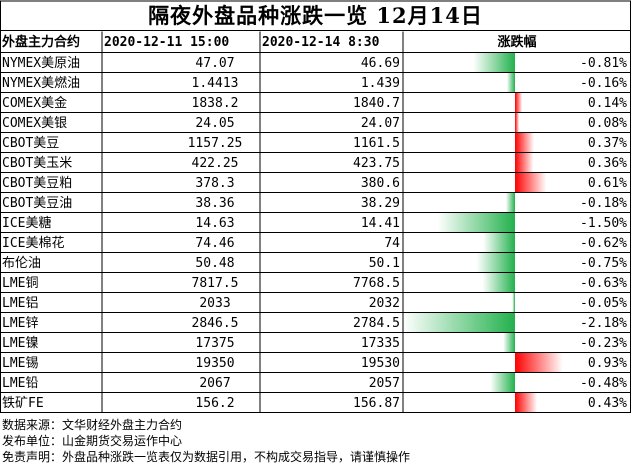 The height and width of the screenshot is (465, 631). Describe the element at coordinates (376, 283) in the screenshot. I see `row-curr-price: 7768.5` at that location.